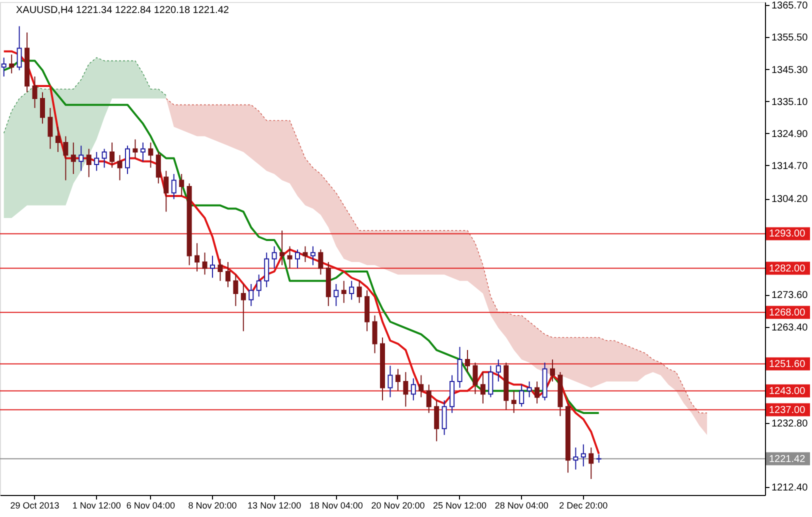  Describe the element at coordinates (275, 505) in the screenshot. I see `x-tick-label: 13 Nov 12:00` at that location.